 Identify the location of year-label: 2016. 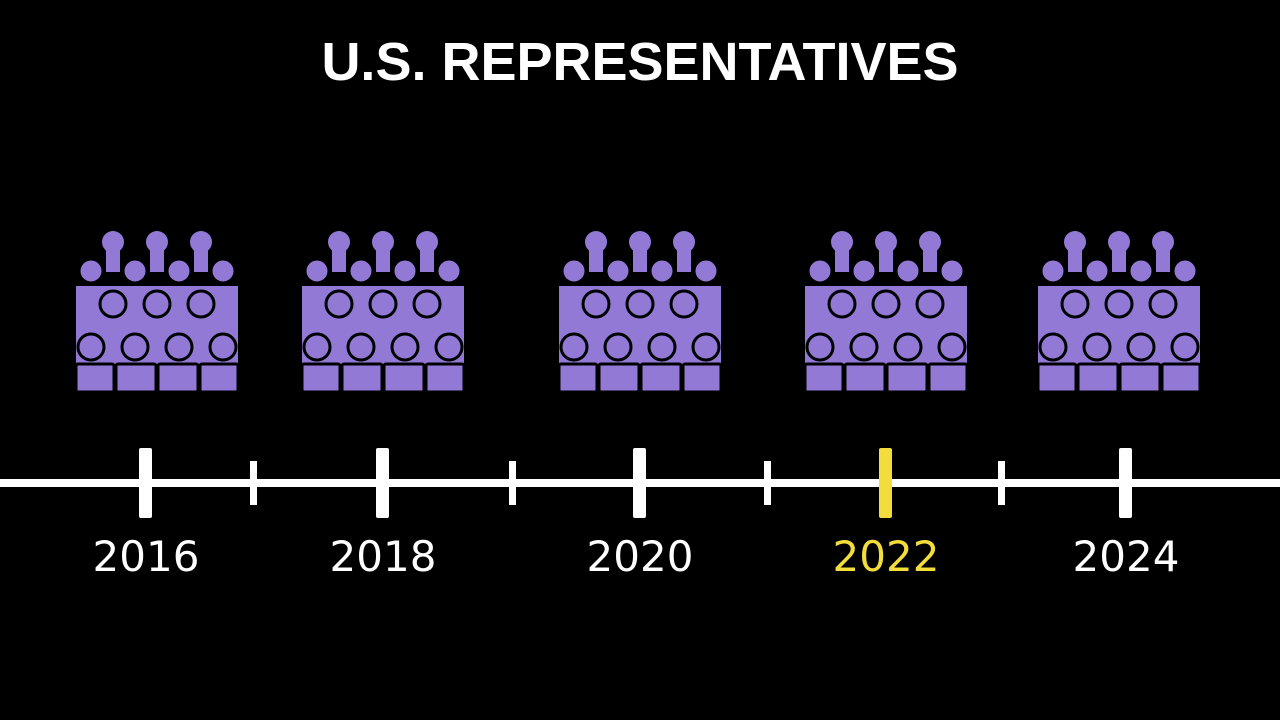
(146, 556).